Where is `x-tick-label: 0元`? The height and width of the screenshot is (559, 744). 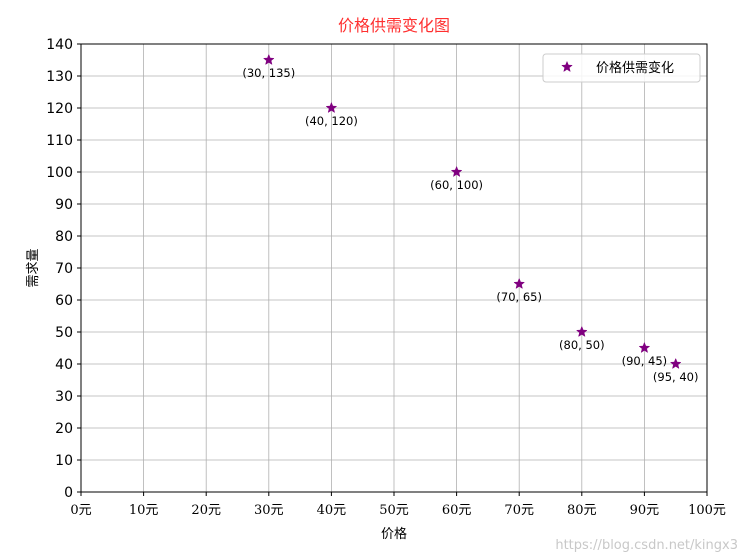 x-tick-label: 0元 is located at coordinates (80, 510).